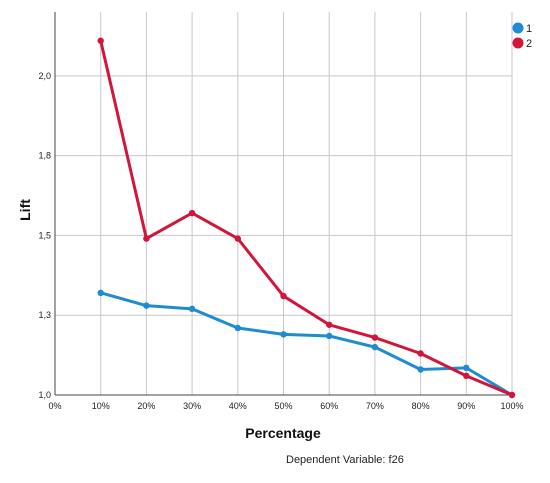 This screenshot has width=550, height=483. I want to click on y-axis-title: Lift, so click(25, 210).